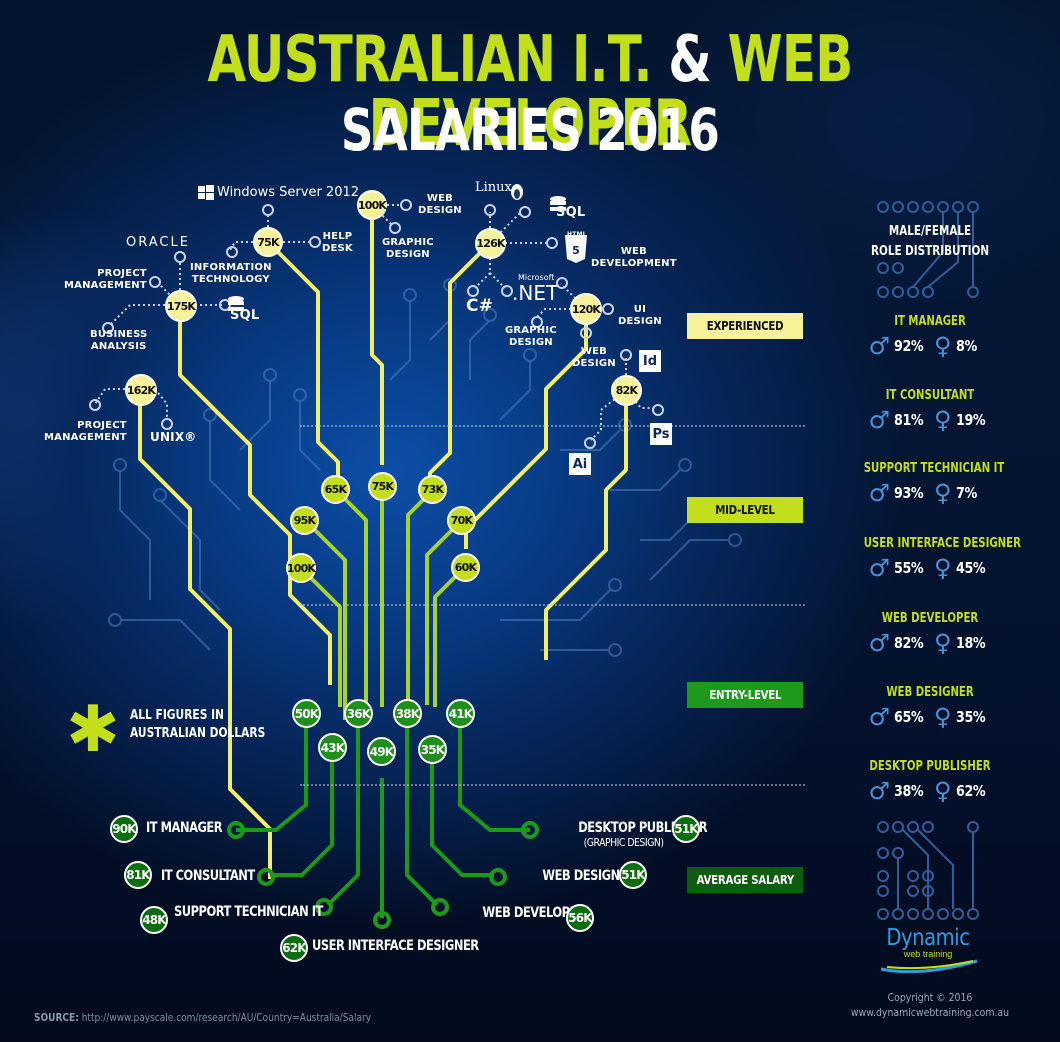 This screenshot has height=1042, width=1060. I want to click on asterisk-icon: ✱, so click(93, 730).